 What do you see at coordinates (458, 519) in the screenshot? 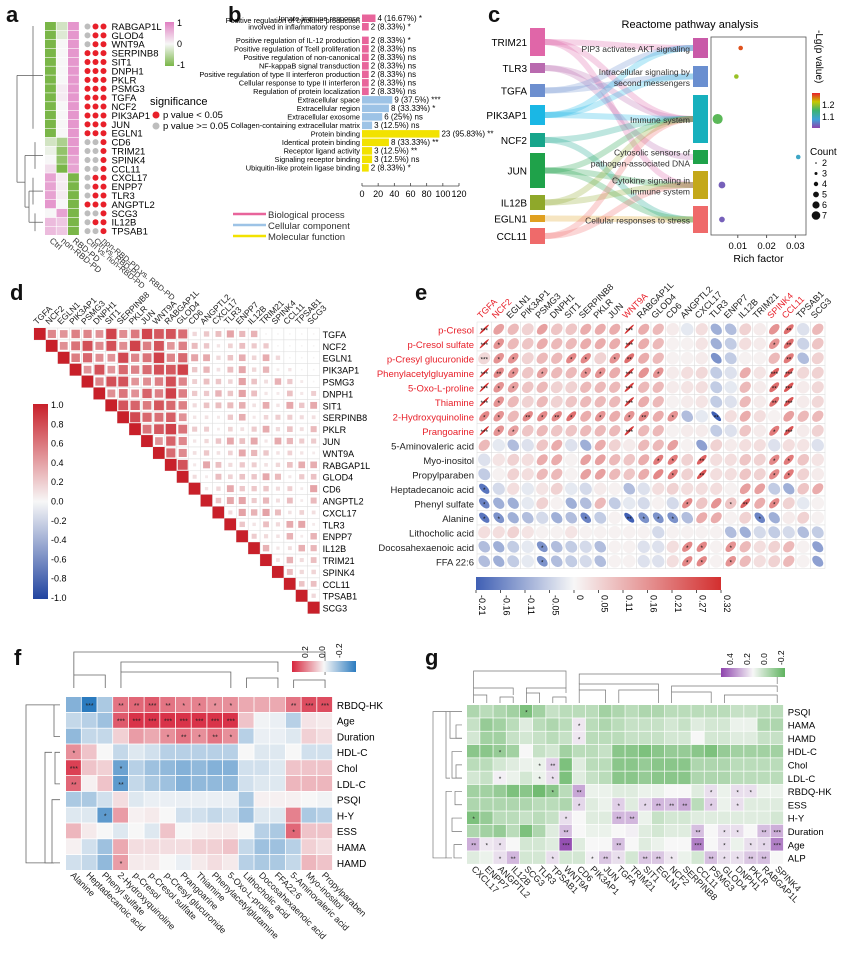
I see `row-label: Alanine` at bounding box center [458, 519].